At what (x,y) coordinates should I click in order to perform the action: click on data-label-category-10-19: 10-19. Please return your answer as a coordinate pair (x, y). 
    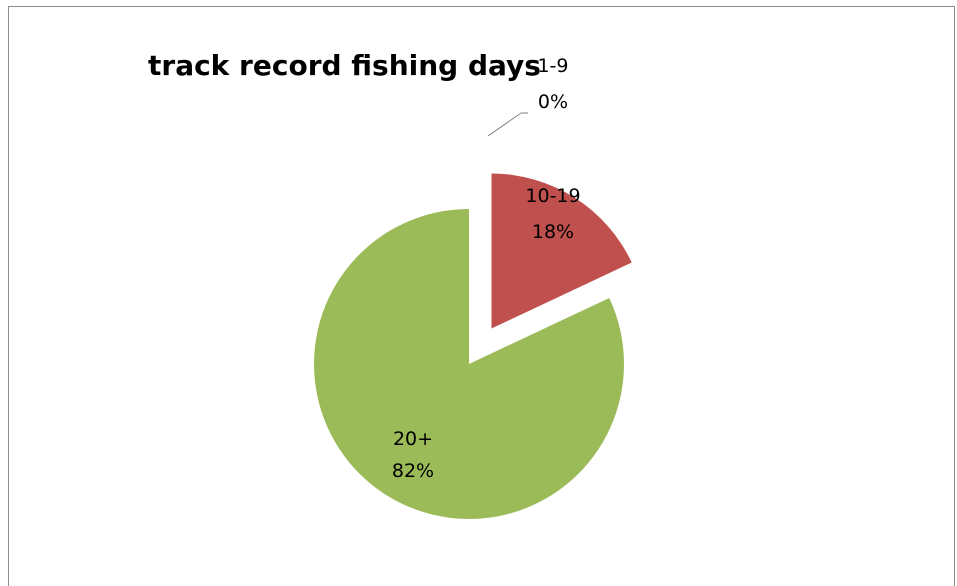
    Looking at the image, I should click on (552, 196).